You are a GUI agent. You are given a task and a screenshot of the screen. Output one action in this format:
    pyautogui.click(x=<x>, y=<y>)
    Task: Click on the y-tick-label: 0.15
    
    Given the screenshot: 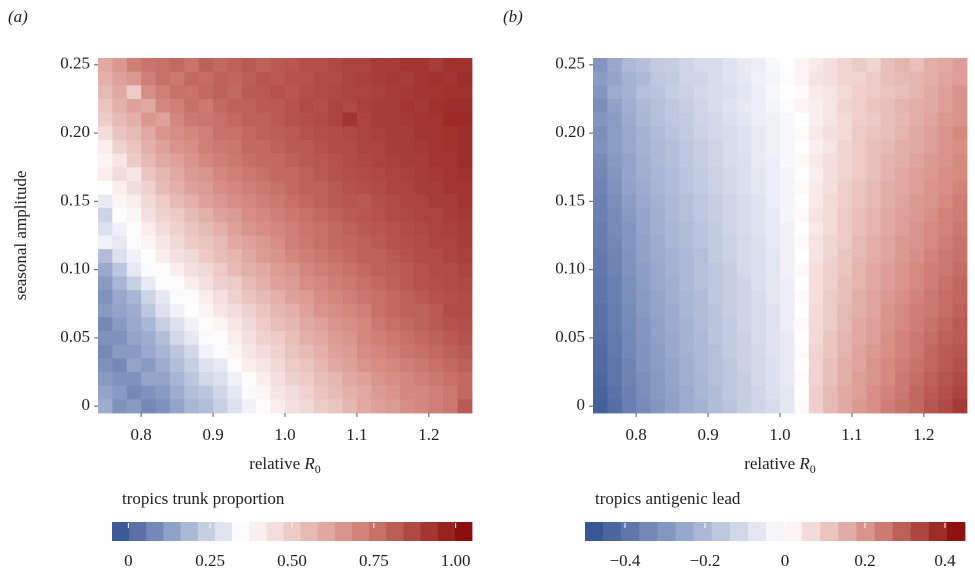 What is the action you would take?
    pyautogui.click(x=75, y=199)
    